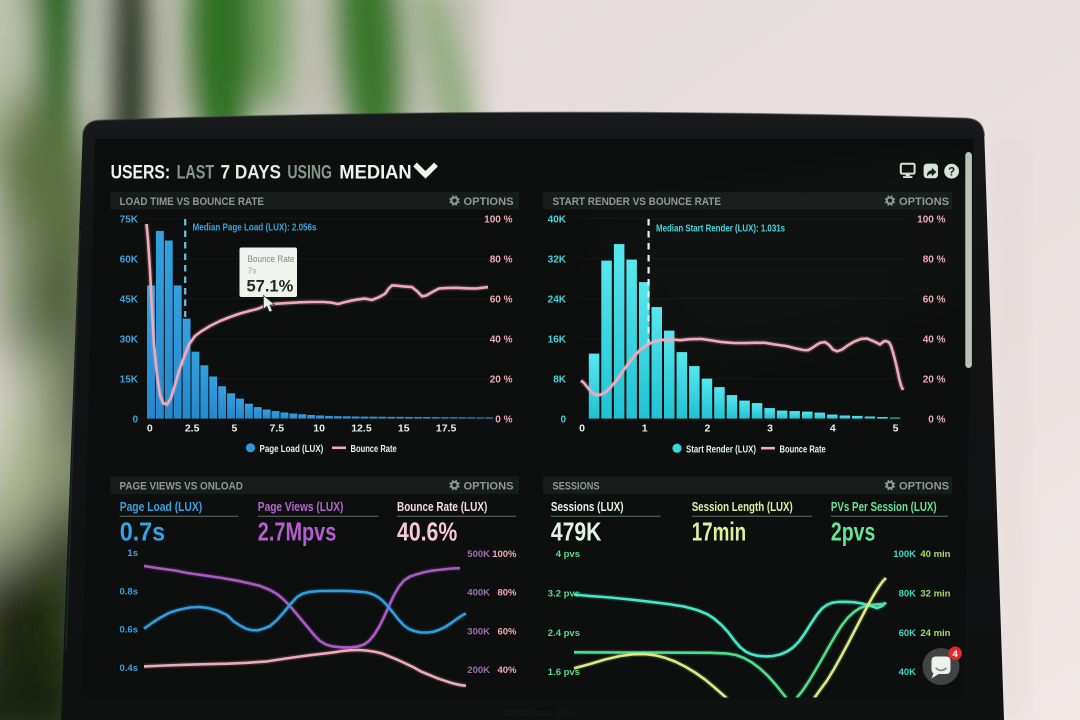 The image size is (1080, 720). What do you see at coordinates (884, 507) in the screenshot?
I see `svg-text: PVs Per Session (LUX)` at bounding box center [884, 507].